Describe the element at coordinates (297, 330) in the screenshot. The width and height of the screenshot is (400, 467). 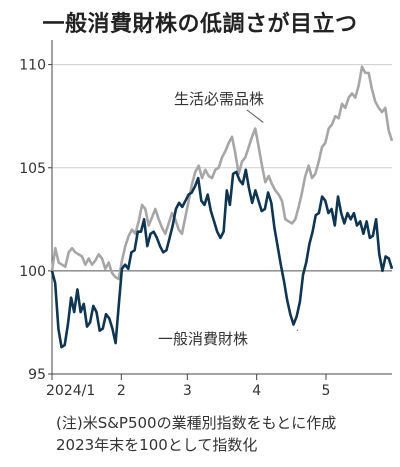
I see `series-label-leader-discretionary` at that location.